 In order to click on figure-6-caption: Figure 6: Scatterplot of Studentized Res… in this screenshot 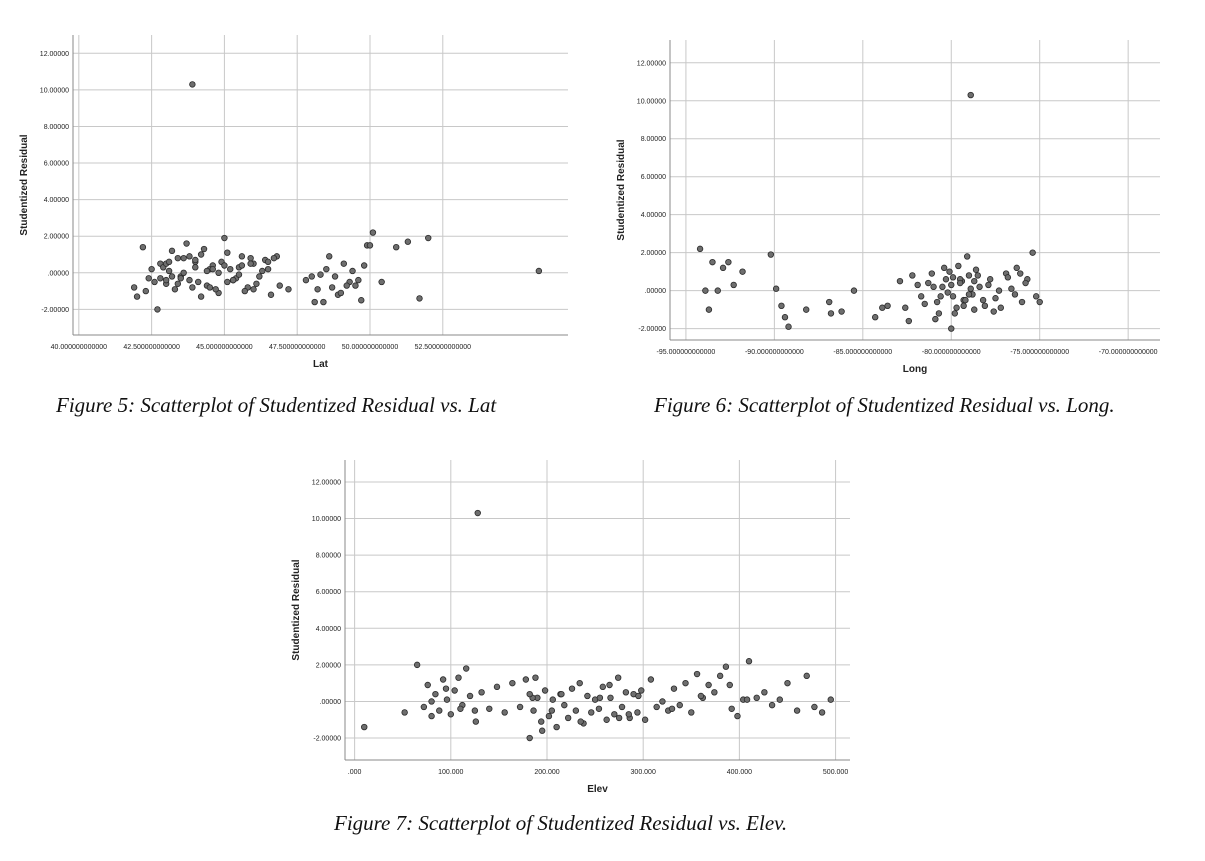, I will do `click(884, 405)`.